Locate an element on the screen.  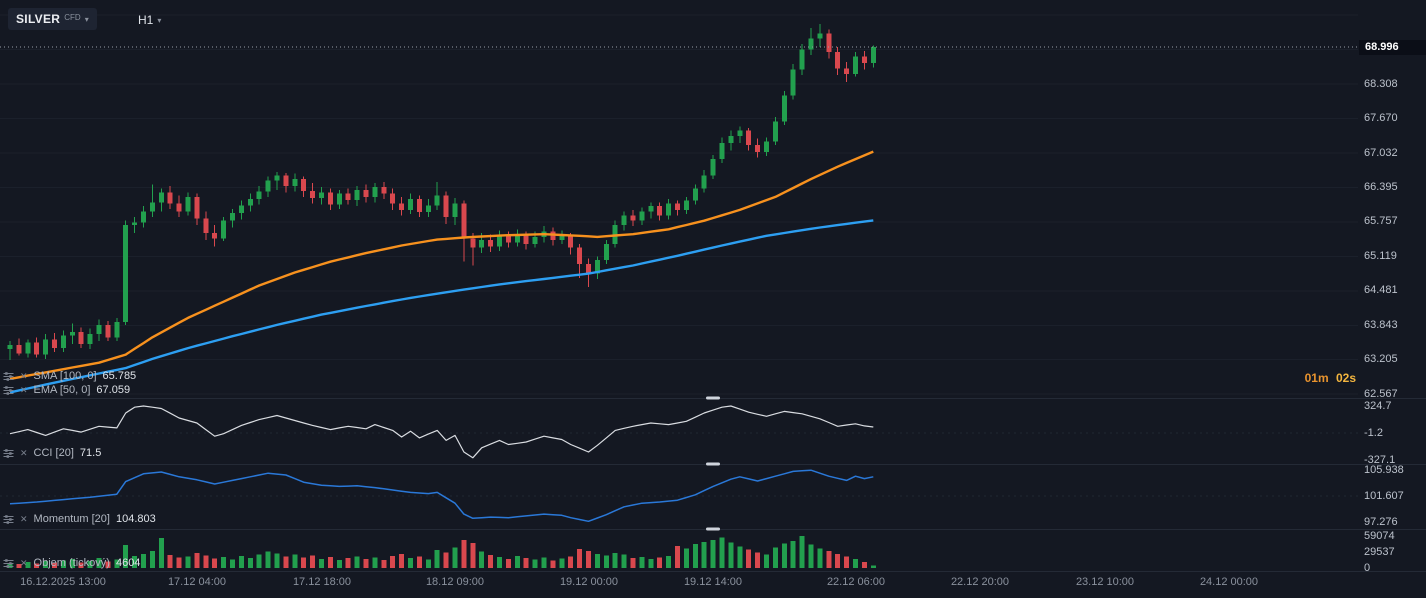
momentum-axis-label: 101.607 is located at coordinates (1384, 496).